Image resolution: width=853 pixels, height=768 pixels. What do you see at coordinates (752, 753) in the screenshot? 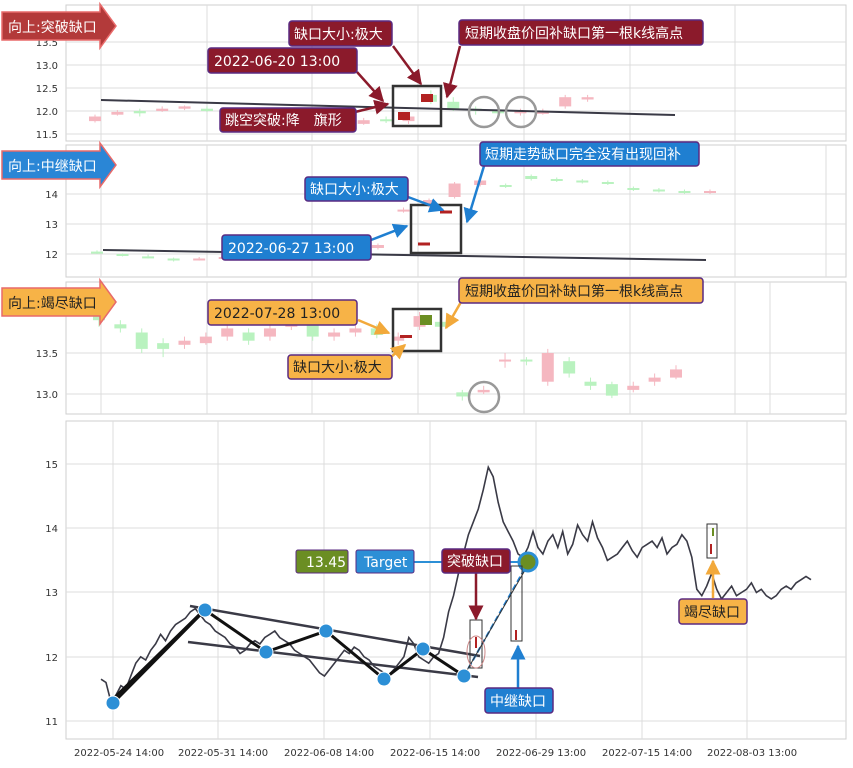
I see `main-xtick-6: 2022-08-03 13:00` at bounding box center [752, 753].